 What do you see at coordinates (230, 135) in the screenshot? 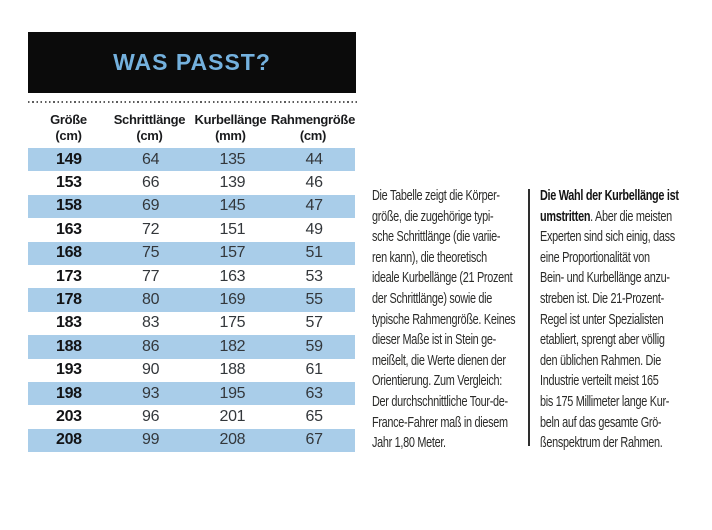
I see `column-header-unit: (mm)` at bounding box center [230, 135].